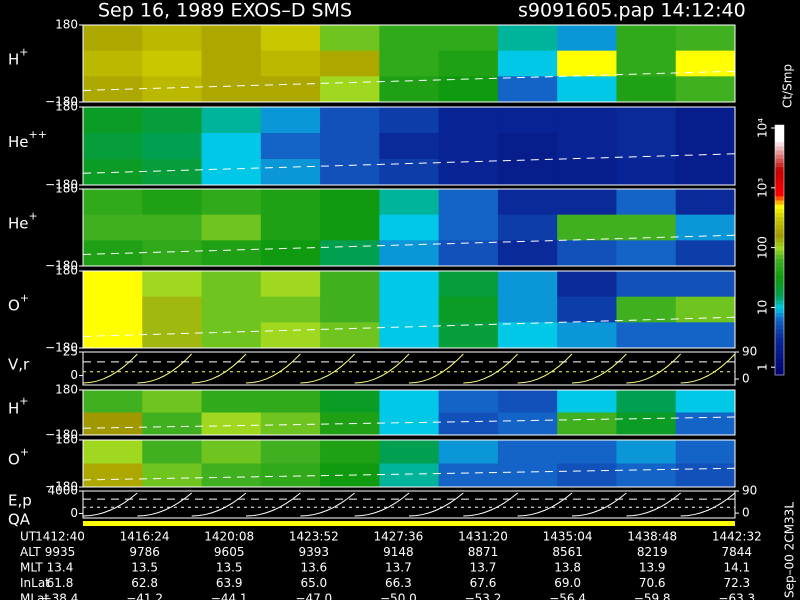 The height and width of the screenshot is (600, 800). Describe the element at coordinates (62, 491) in the screenshot. I see `y-tick-label: 4000` at that location.